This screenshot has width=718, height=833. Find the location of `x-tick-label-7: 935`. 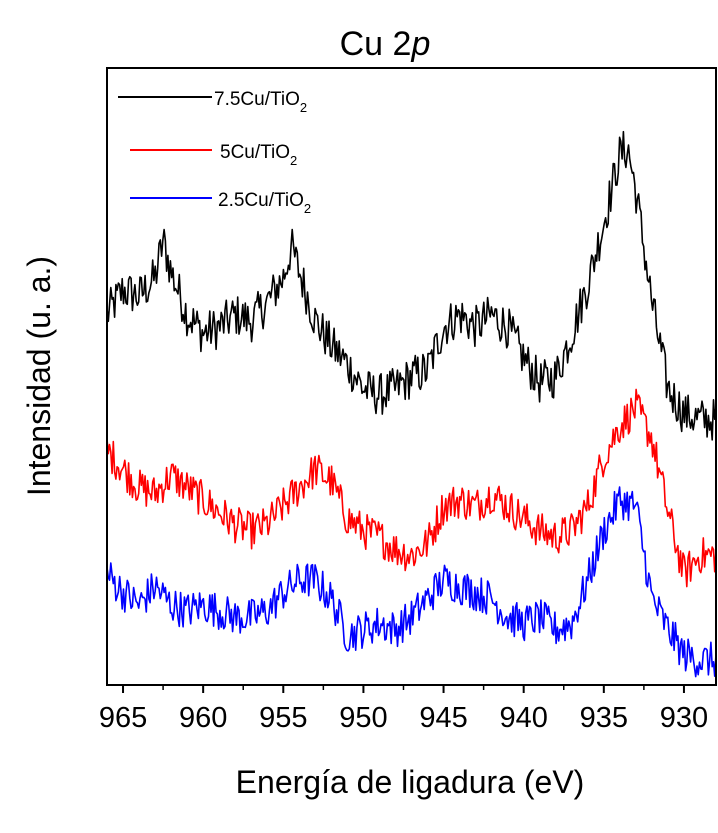

x-tick-label-7: 935 is located at coordinates (604, 718).